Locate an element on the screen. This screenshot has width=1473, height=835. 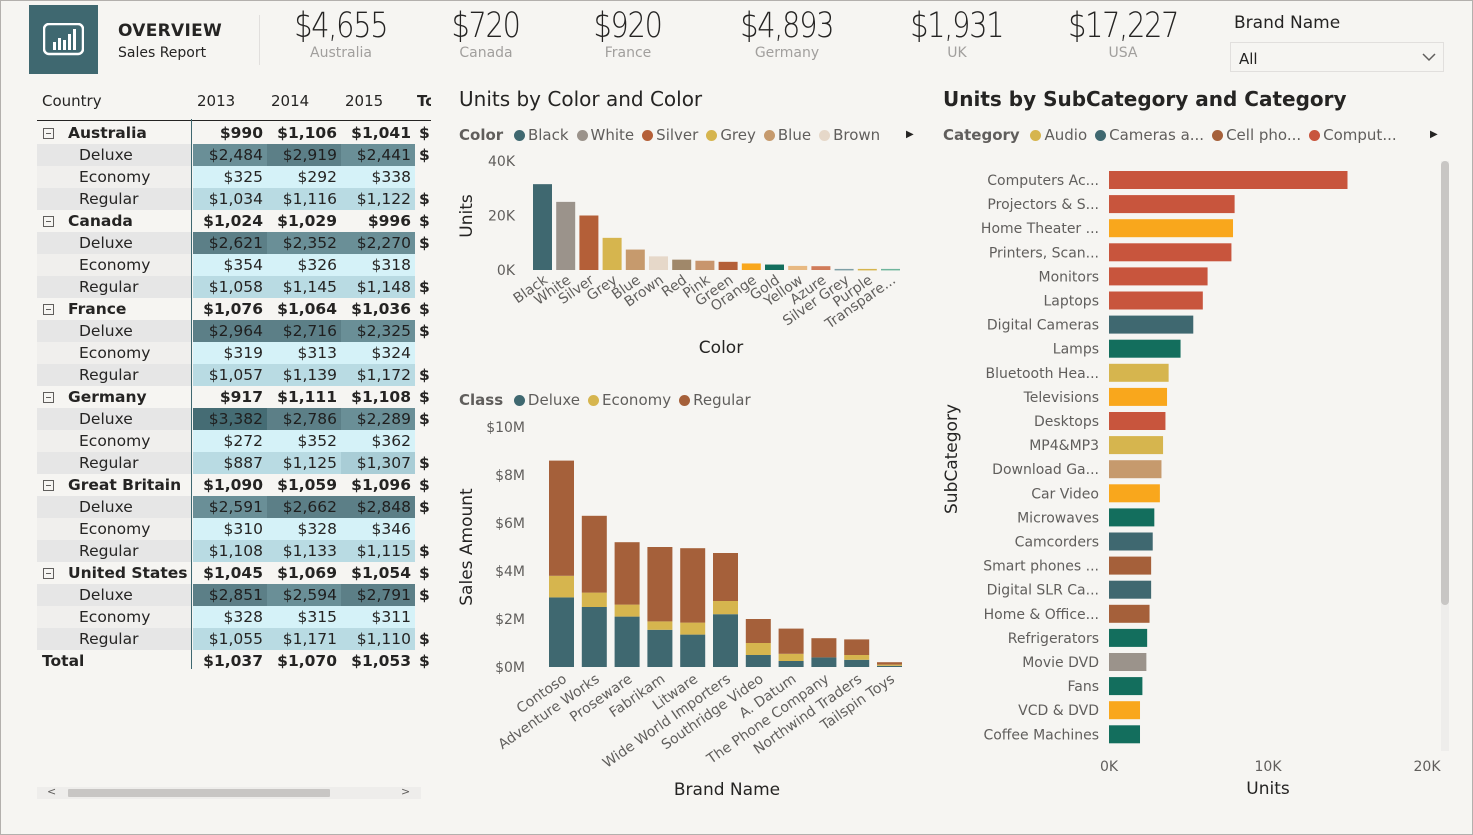
scroll-left-icon: < is located at coordinates (52, 791).